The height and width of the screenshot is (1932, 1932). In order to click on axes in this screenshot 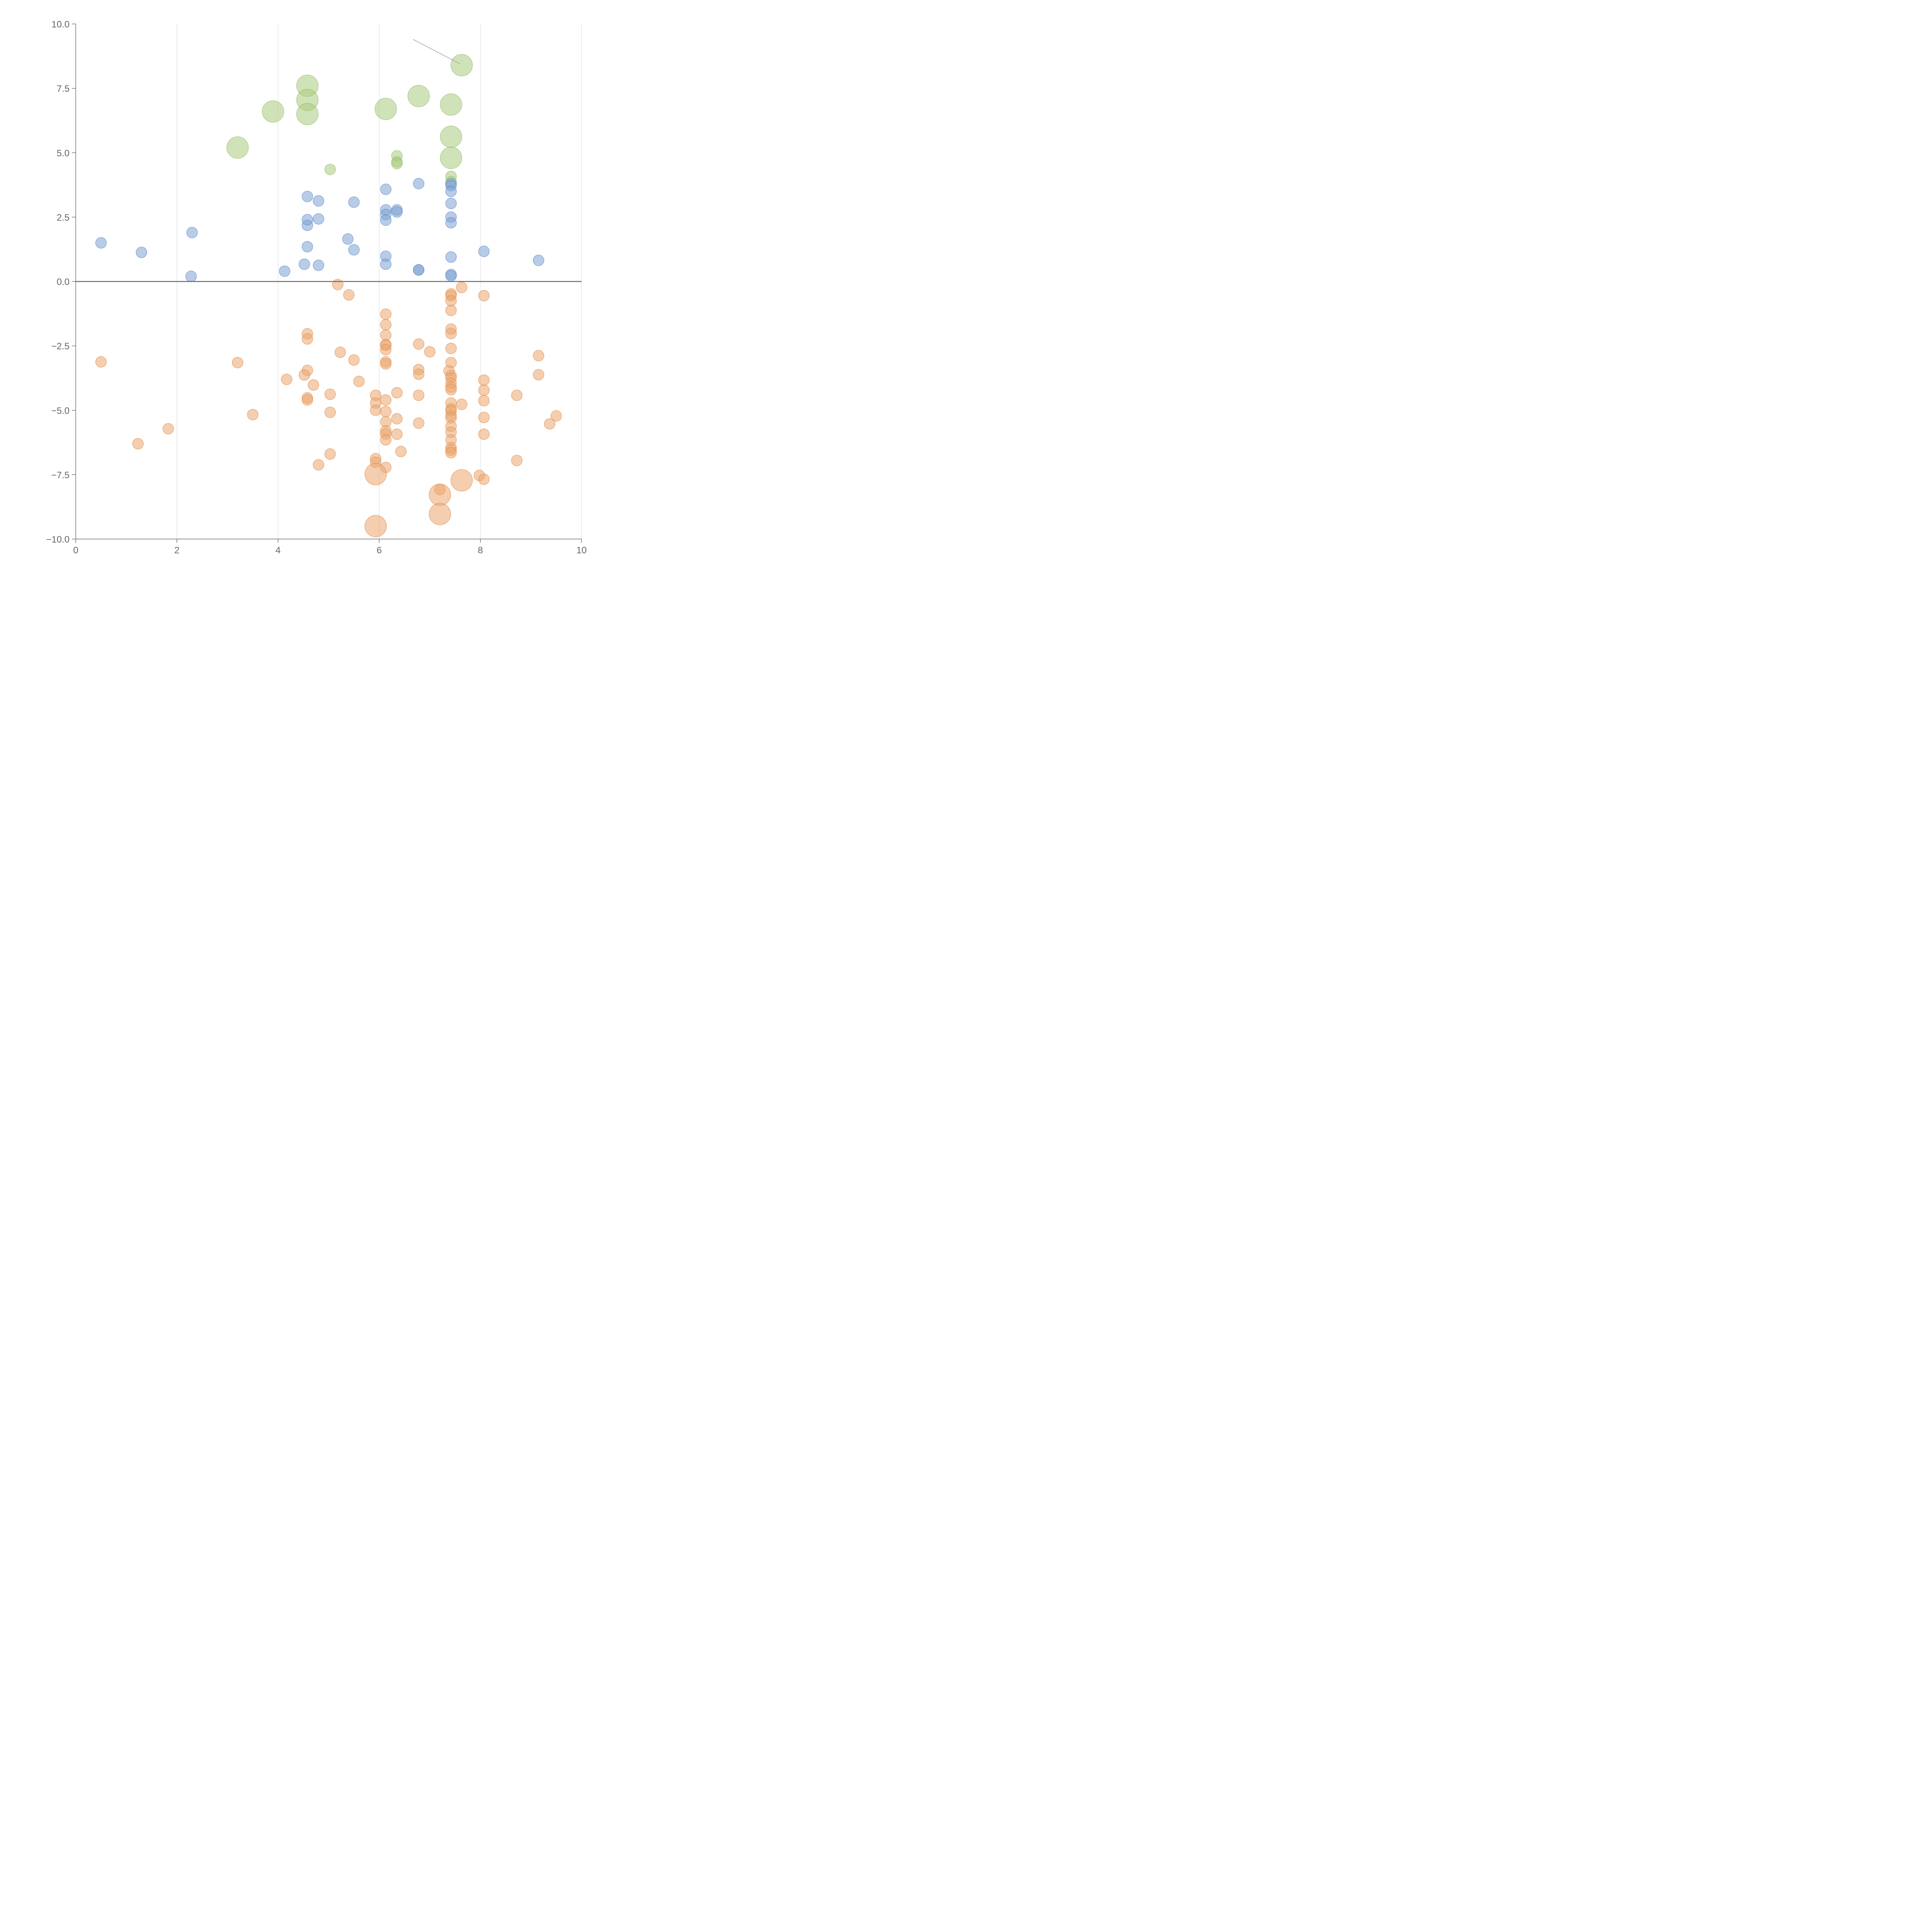, I will do `click(328, 282)`.